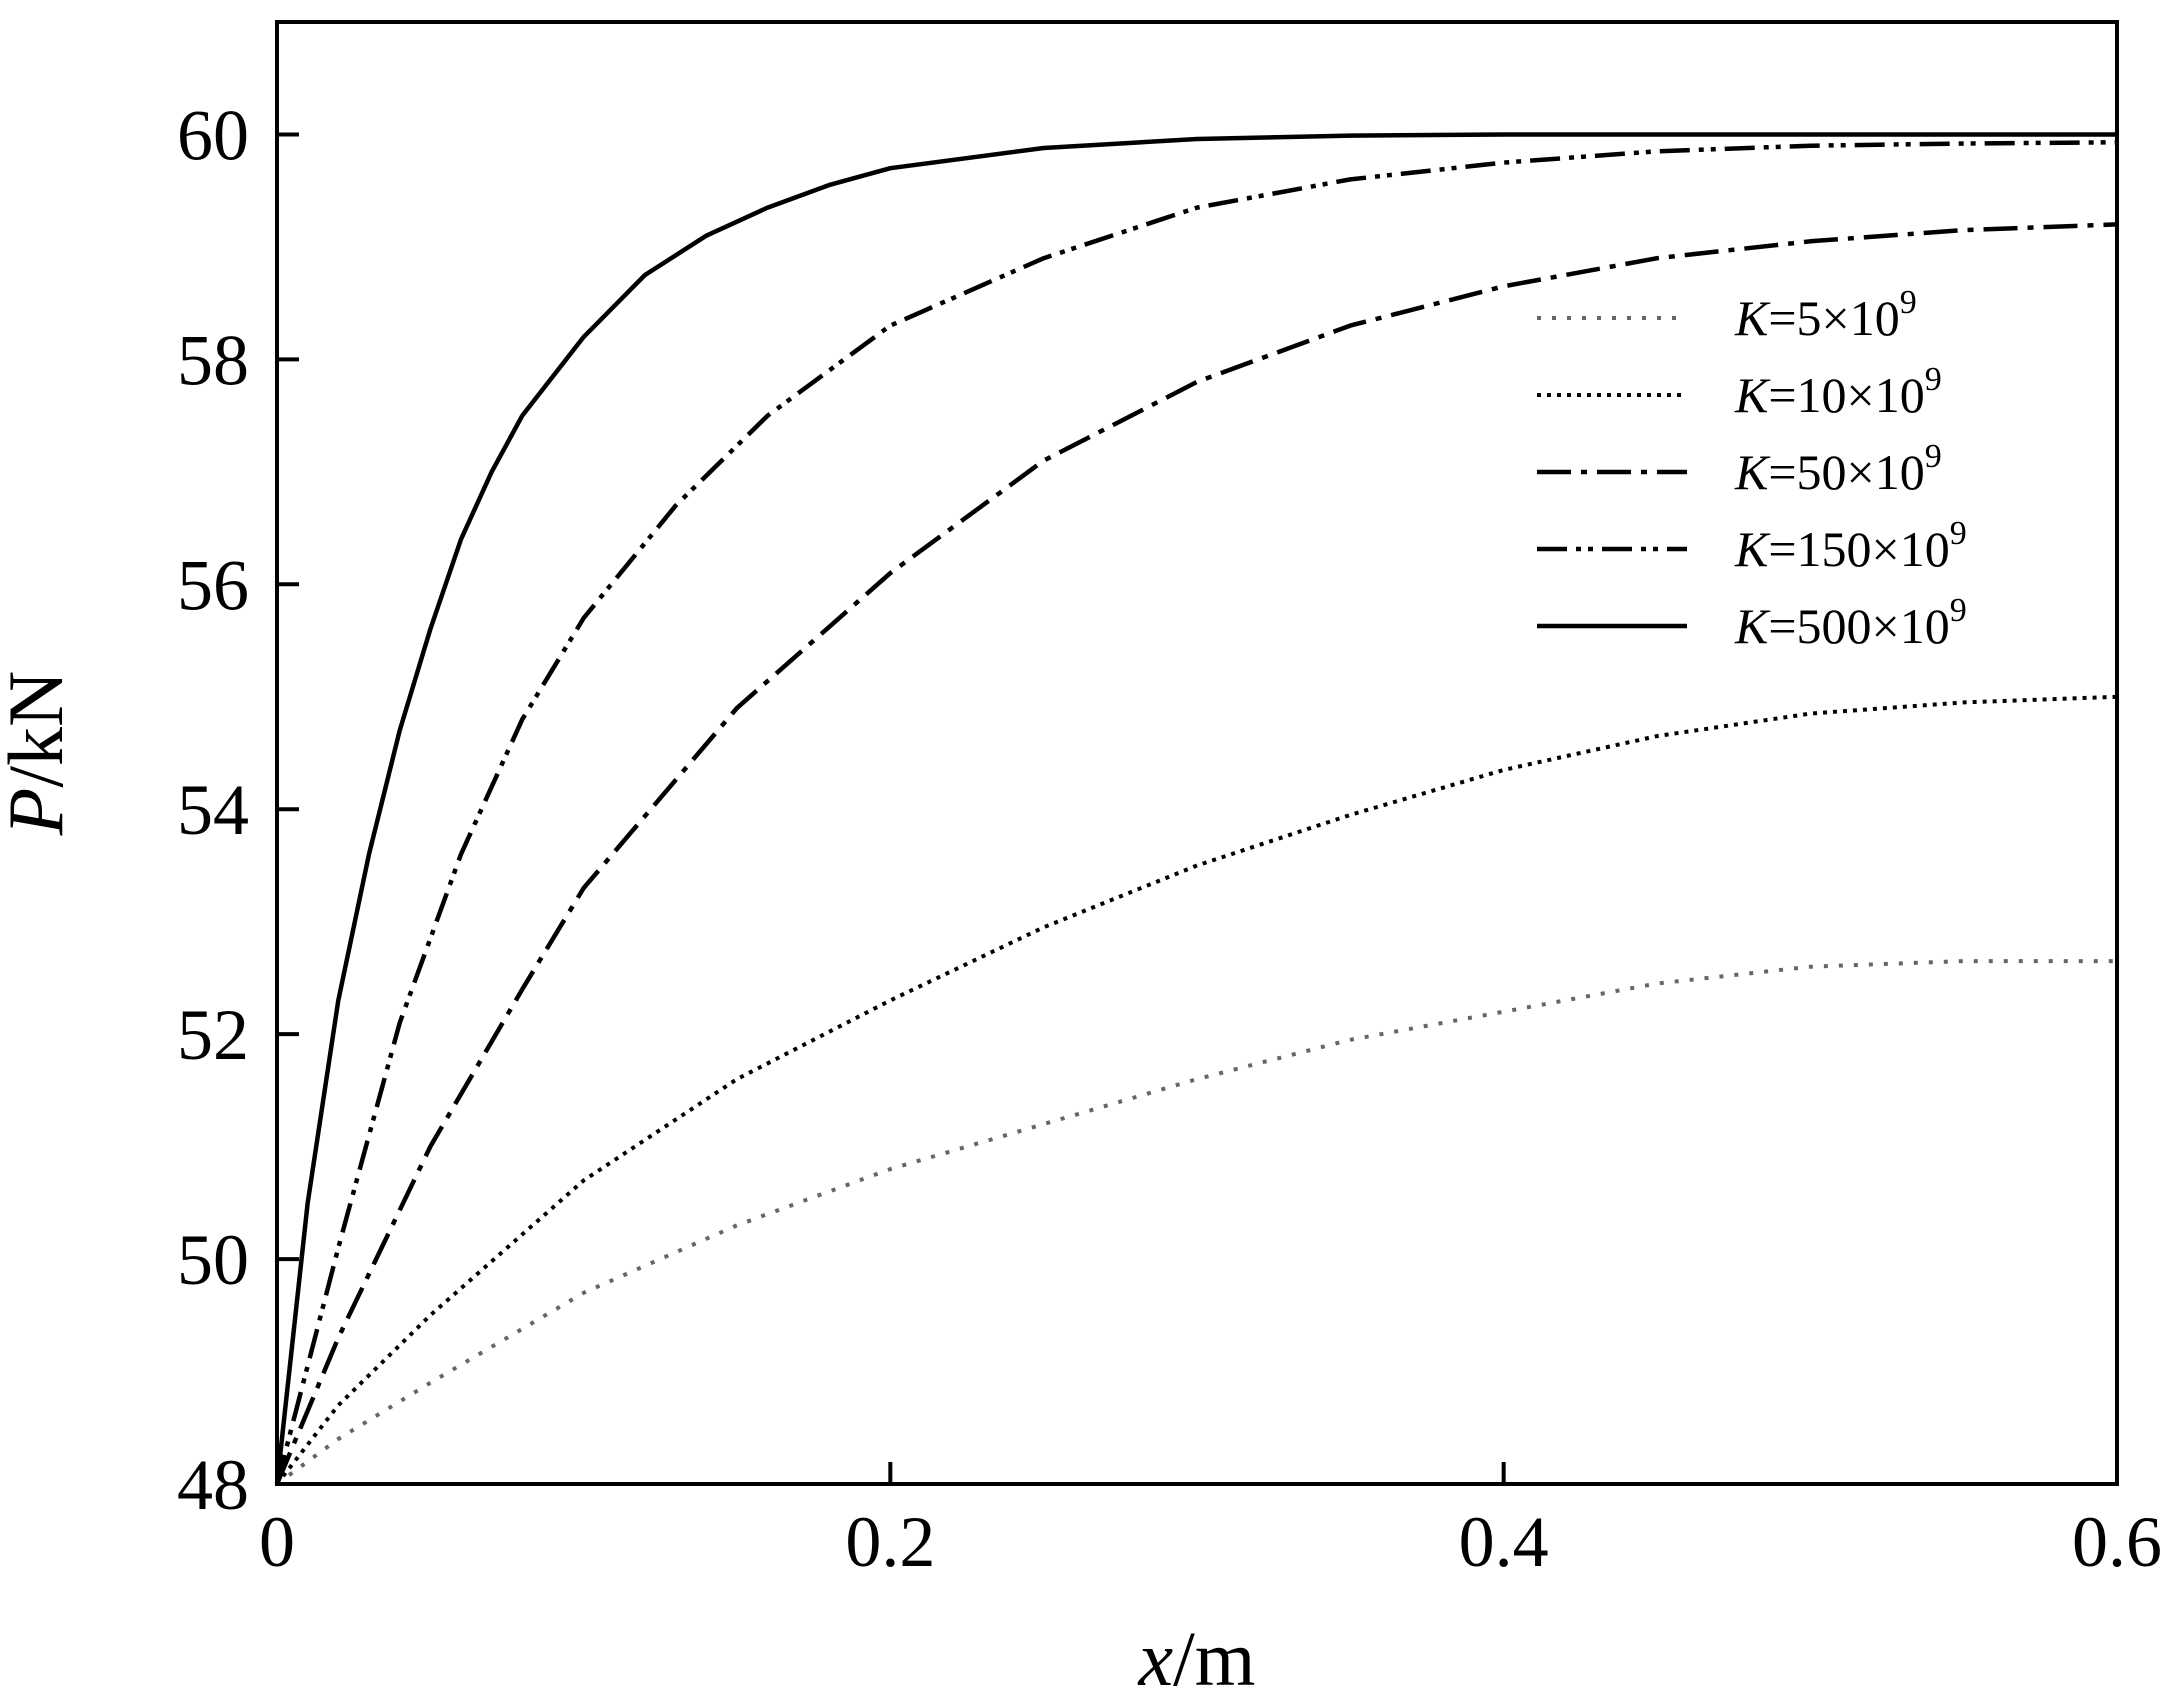 The height and width of the screenshot is (1695, 2174). Describe the element at coordinates (2117, 1542) in the screenshot. I see `x-tick-label: 0.6` at that location.